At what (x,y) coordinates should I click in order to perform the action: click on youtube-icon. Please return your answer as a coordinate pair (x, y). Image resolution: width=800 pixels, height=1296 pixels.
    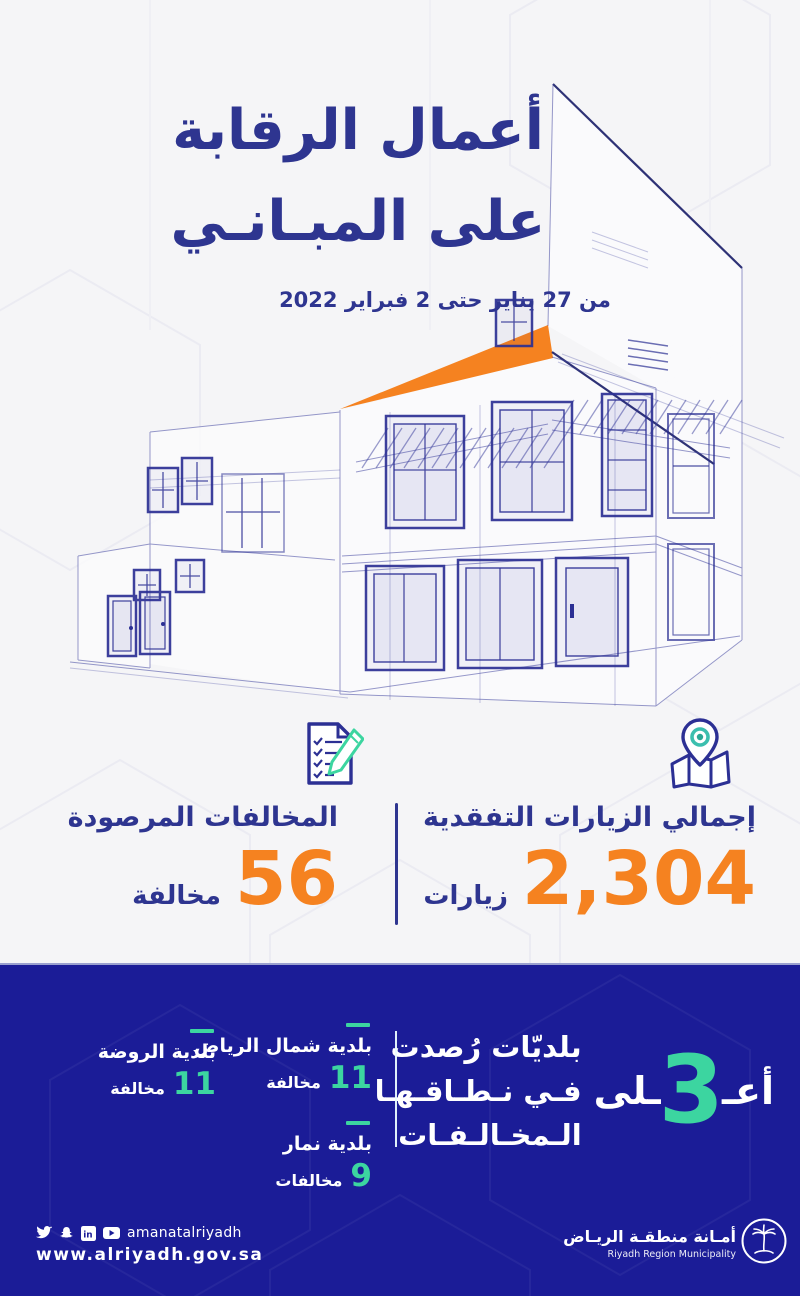
    Looking at the image, I should click on (111, 1233).